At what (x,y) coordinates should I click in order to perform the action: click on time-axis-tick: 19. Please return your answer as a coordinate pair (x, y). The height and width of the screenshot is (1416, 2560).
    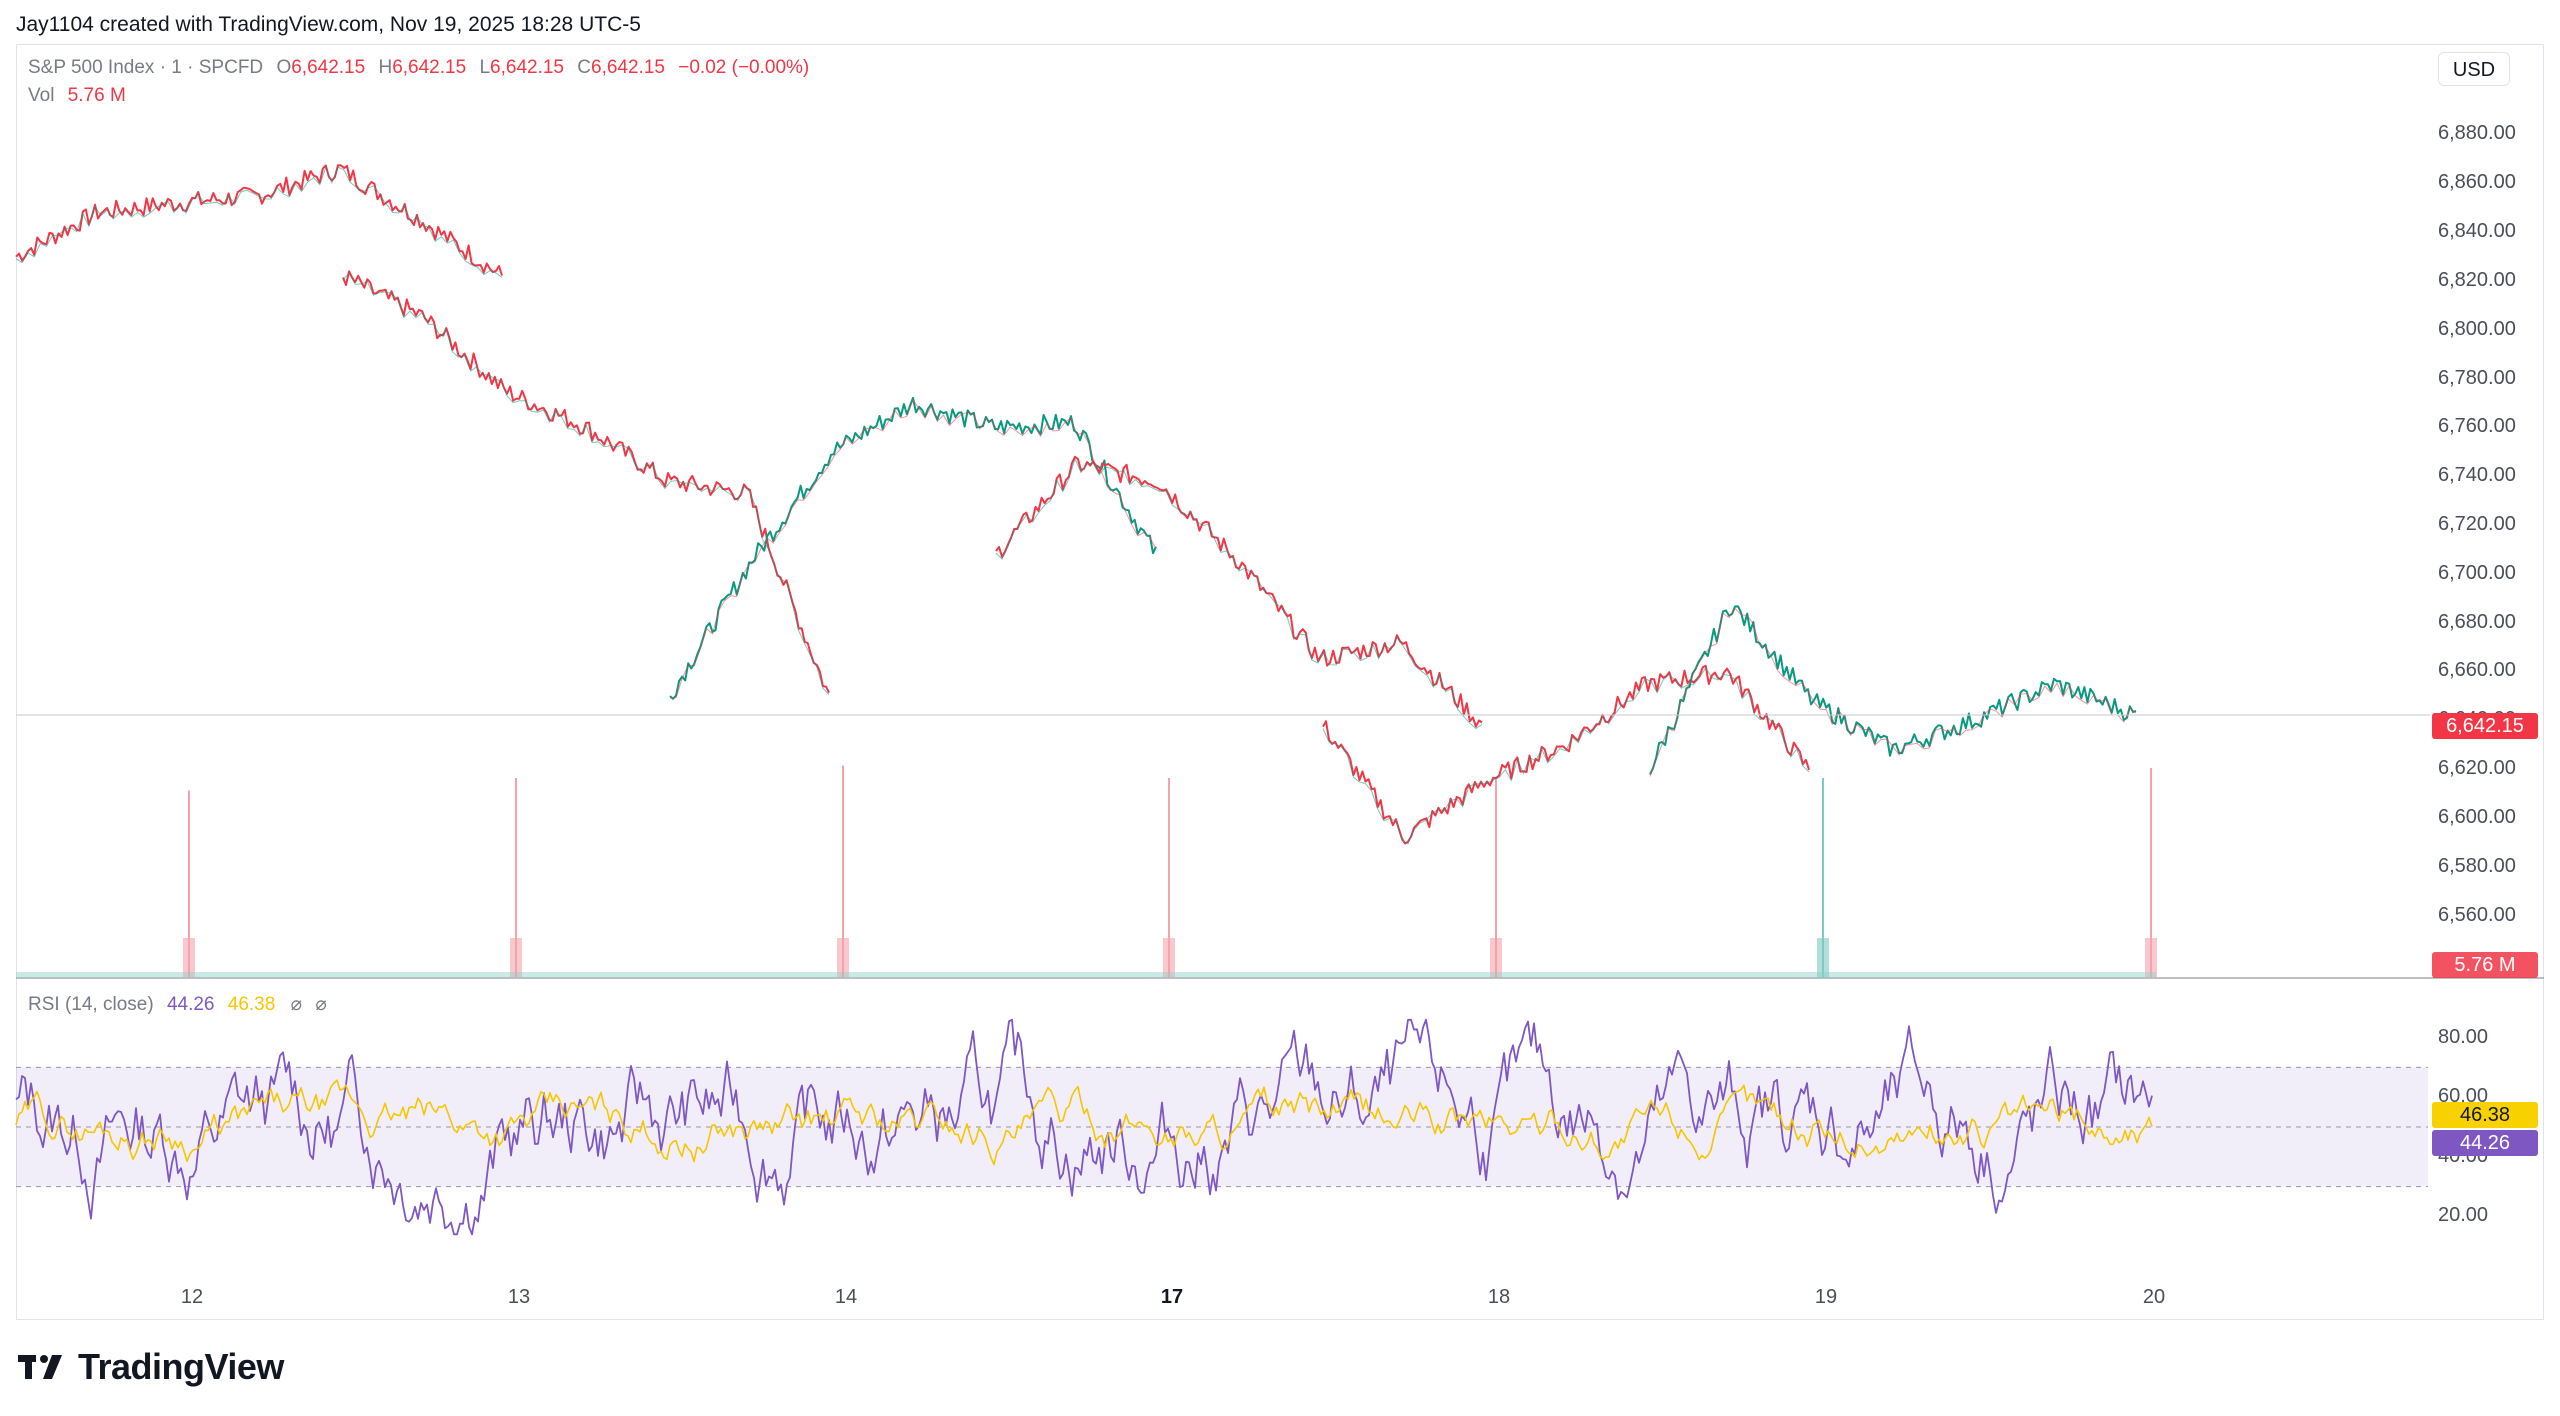
    Looking at the image, I should click on (1826, 1297).